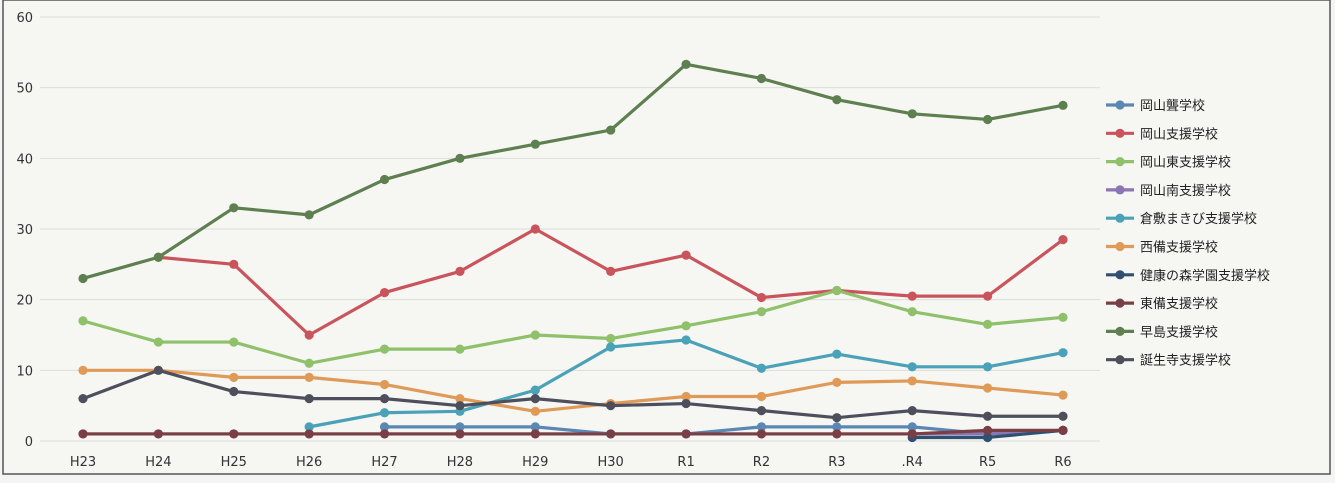 The height and width of the screenshot is (483, 1335). I want to click on legend-label: 岡山聾学校, so click(1172, 106).